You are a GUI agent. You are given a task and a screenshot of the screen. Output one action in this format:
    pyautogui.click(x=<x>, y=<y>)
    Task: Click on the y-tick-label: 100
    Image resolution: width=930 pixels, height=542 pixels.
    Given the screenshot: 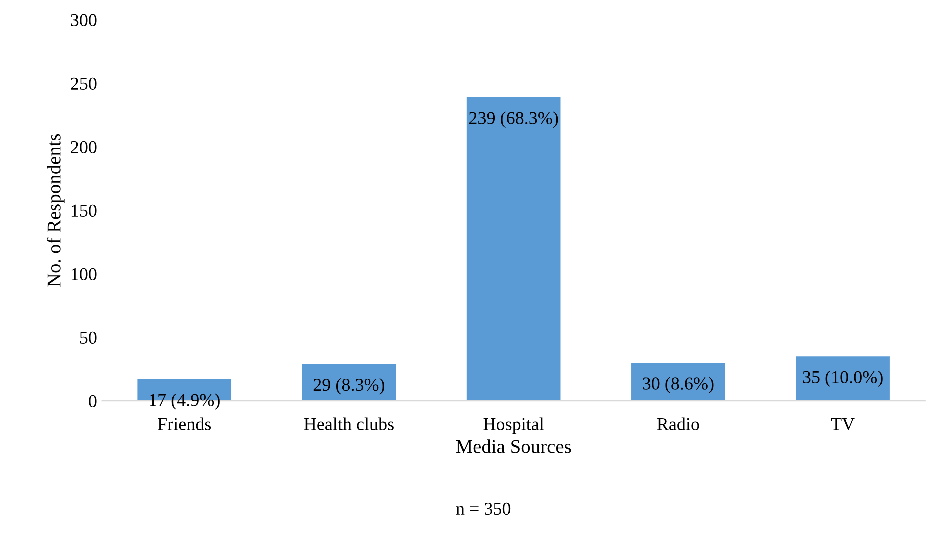 What is the action you would take?
    pyautogui.click(x=84, y=274)
    